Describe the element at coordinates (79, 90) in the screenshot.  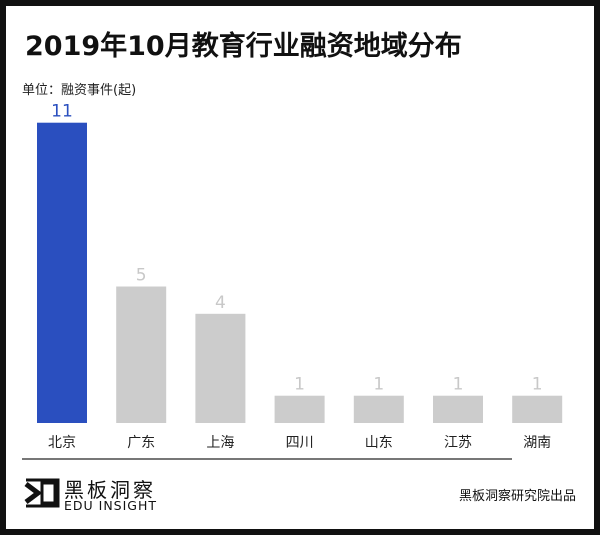
I see `unit-label: 单位：融资事件(起)` at that location.